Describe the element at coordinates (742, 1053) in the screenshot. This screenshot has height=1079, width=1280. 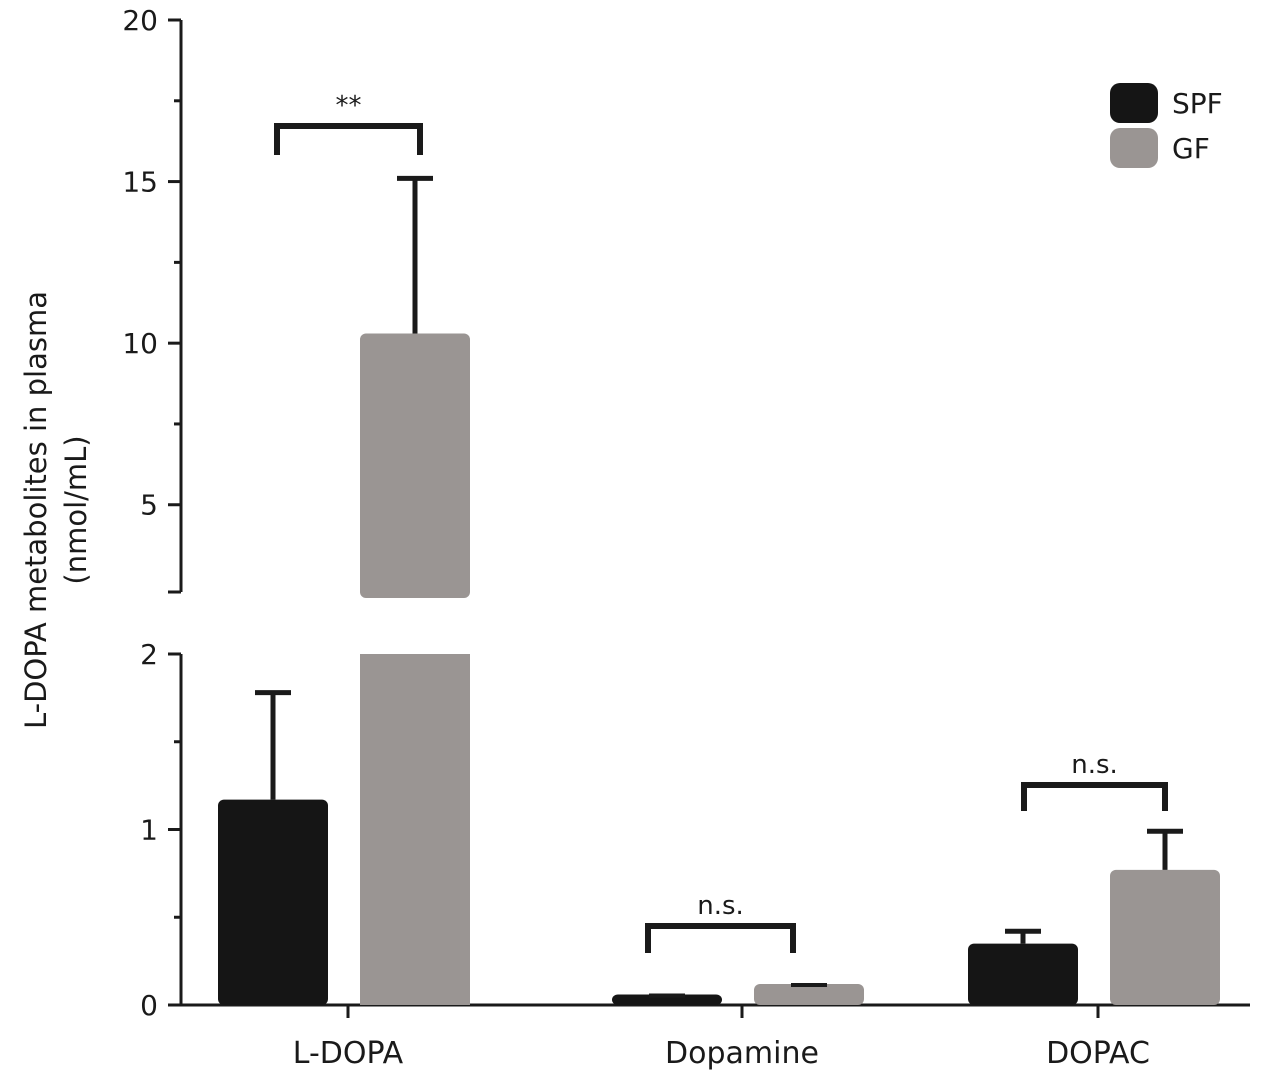
I see `x-tick-label: Dopamine` at that location.